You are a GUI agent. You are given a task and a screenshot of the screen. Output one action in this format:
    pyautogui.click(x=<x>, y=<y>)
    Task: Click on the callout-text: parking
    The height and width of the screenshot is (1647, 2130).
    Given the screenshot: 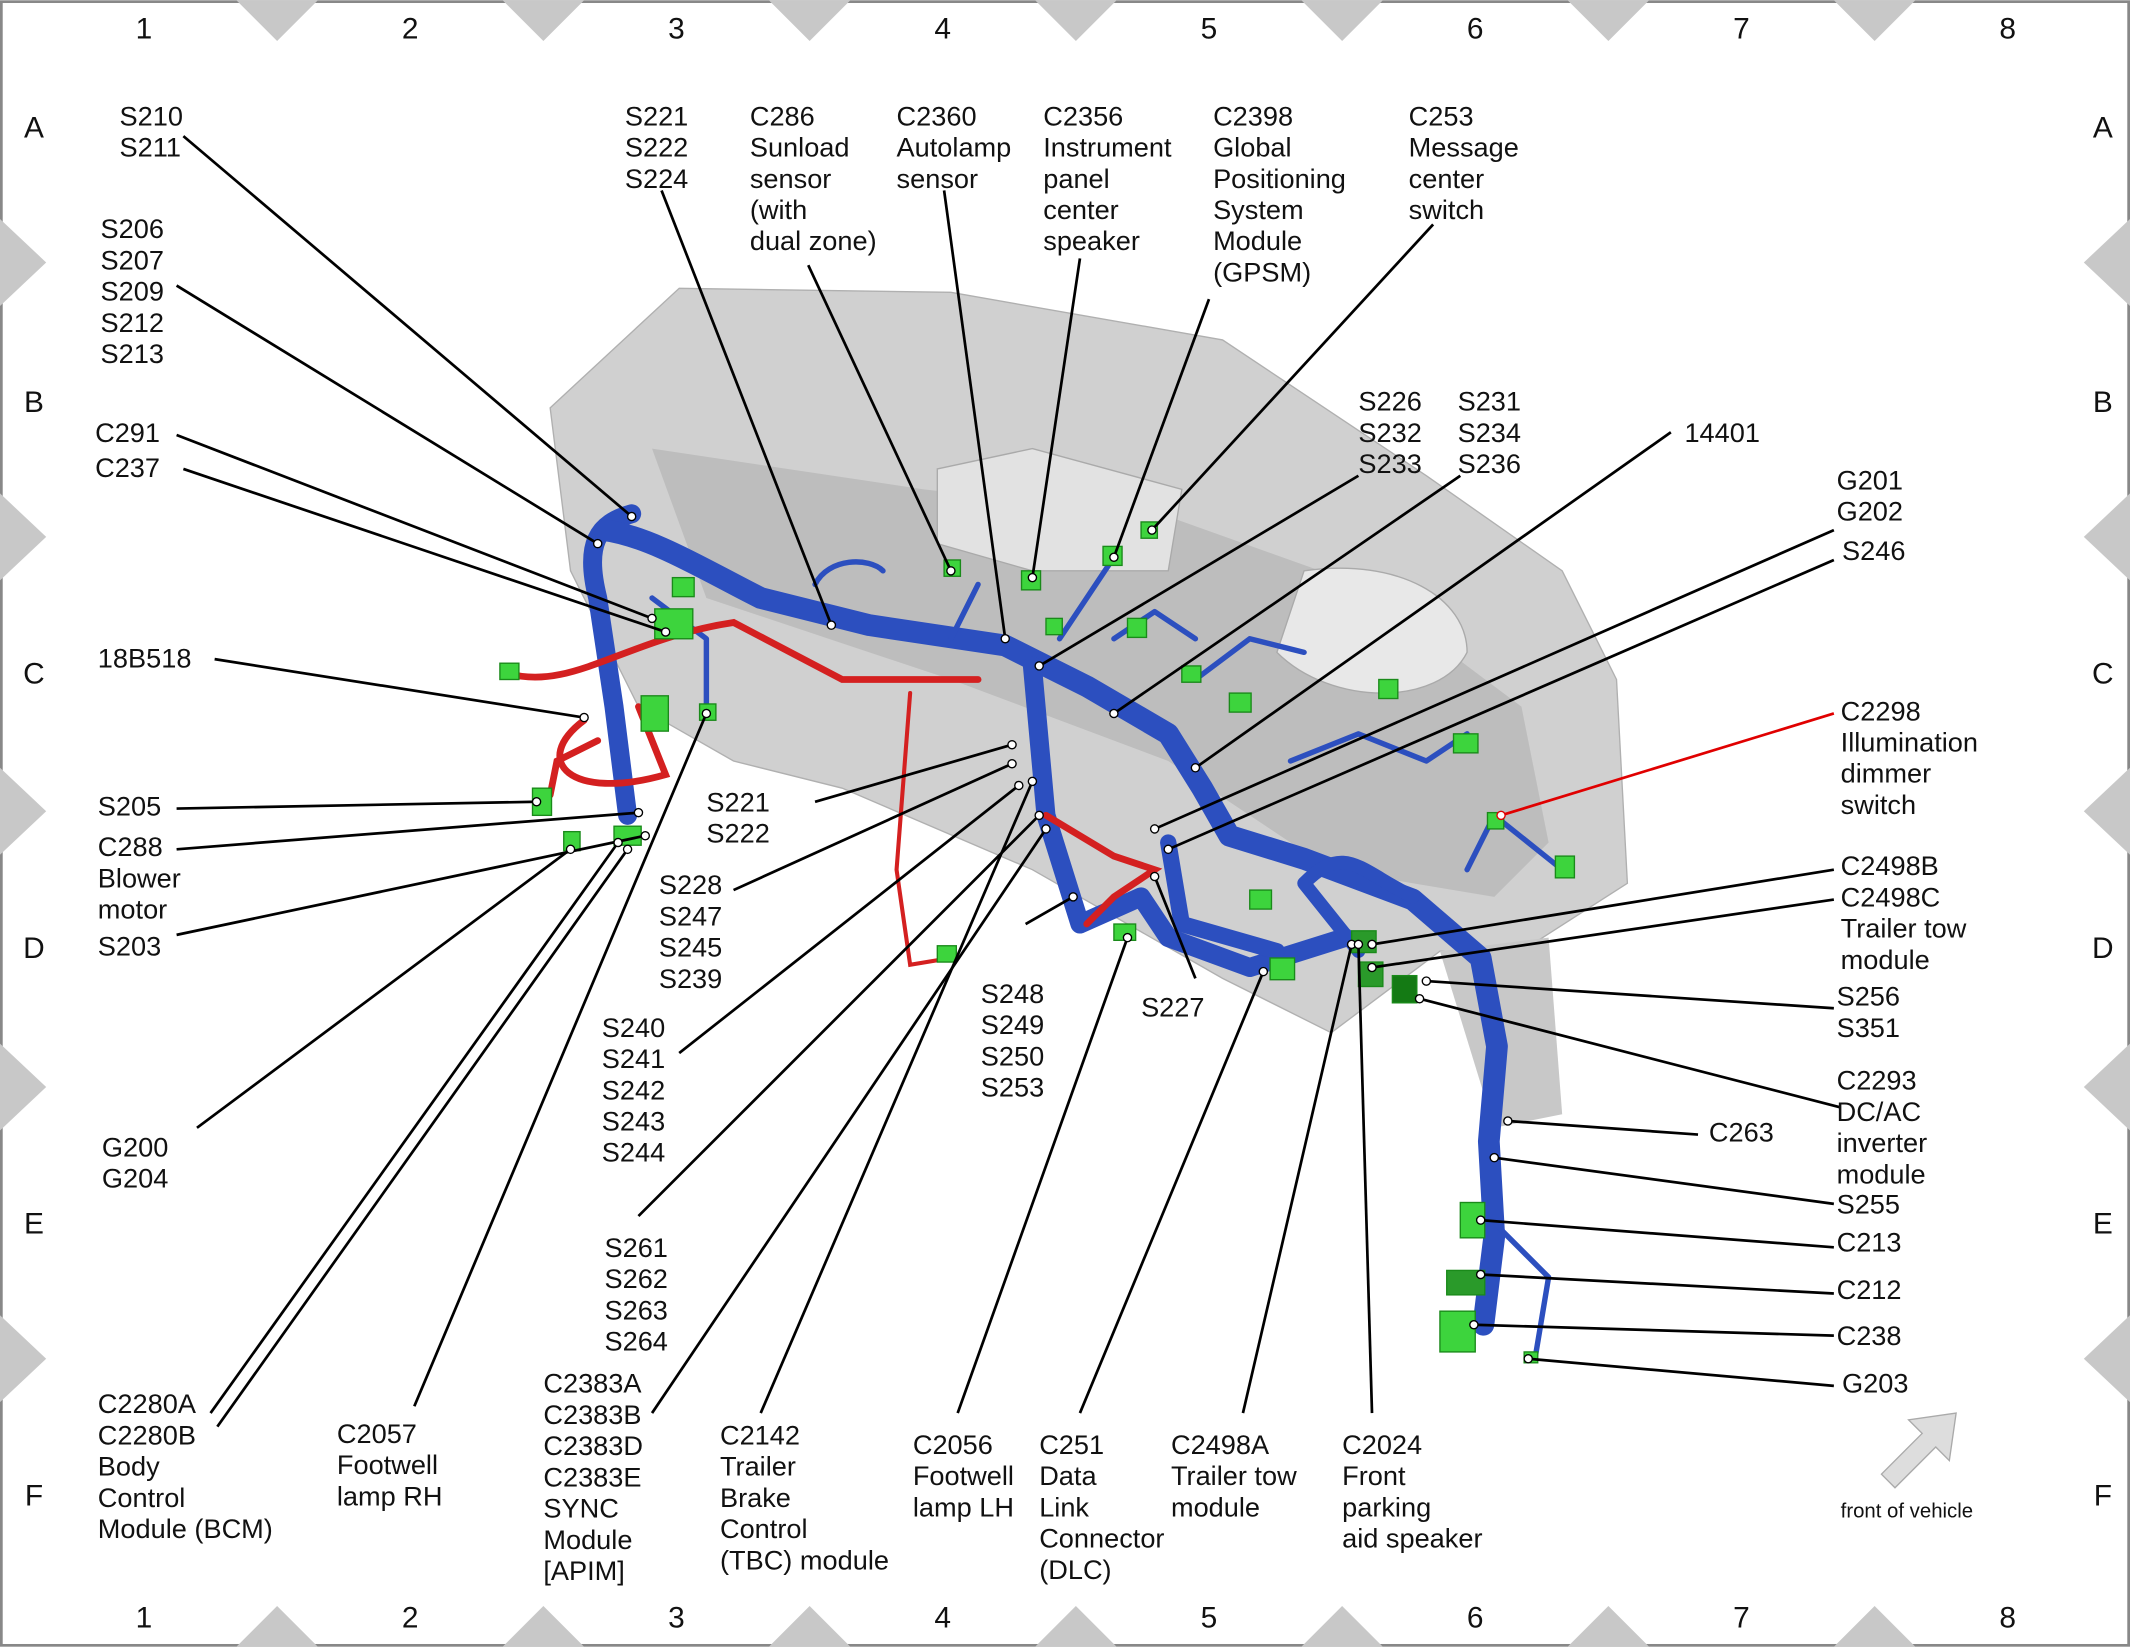 What is the action you would take?
    pyautogui.click(x=1386, y=1506)
    